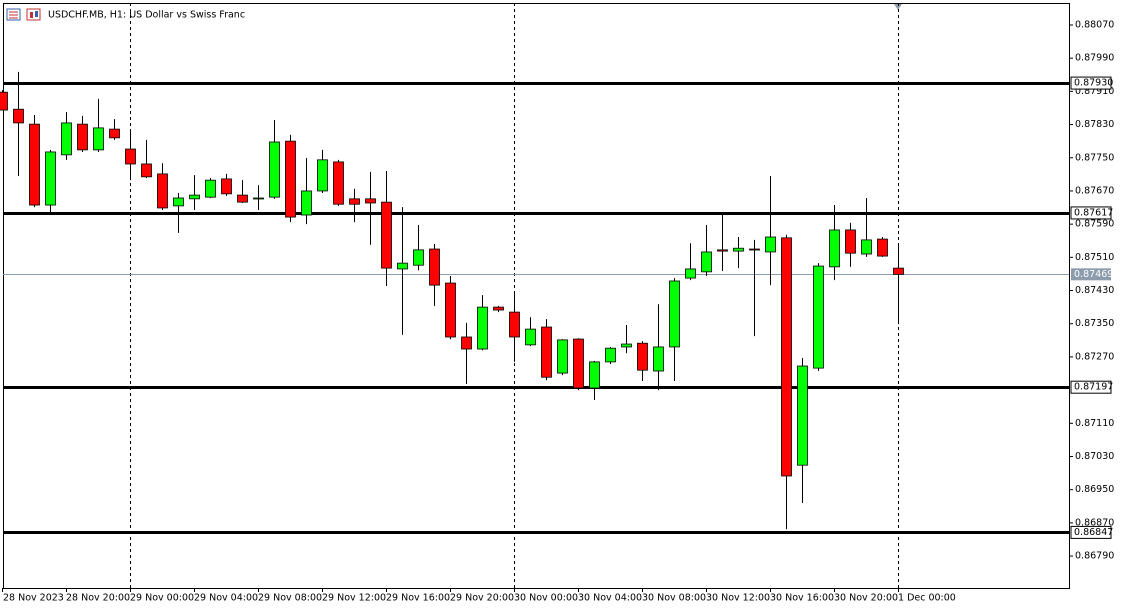 The image size is (1124, 608). Describe the element at coordinates (866, 598) in the screenshot. I see `x-tick-label: 30 Nov 20:00` at that location.